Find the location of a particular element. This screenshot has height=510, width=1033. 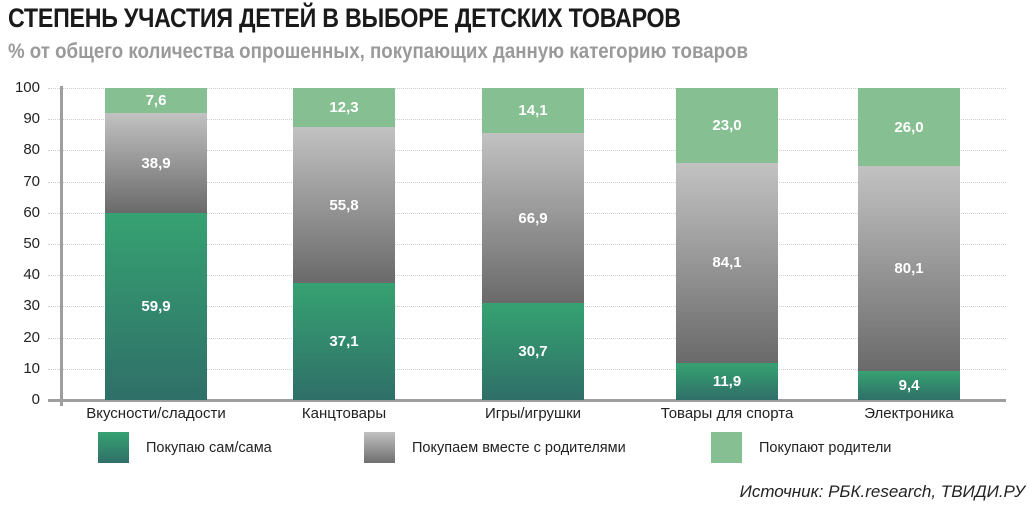

y-tick-label: 100 is located at coordinates (27, 87).